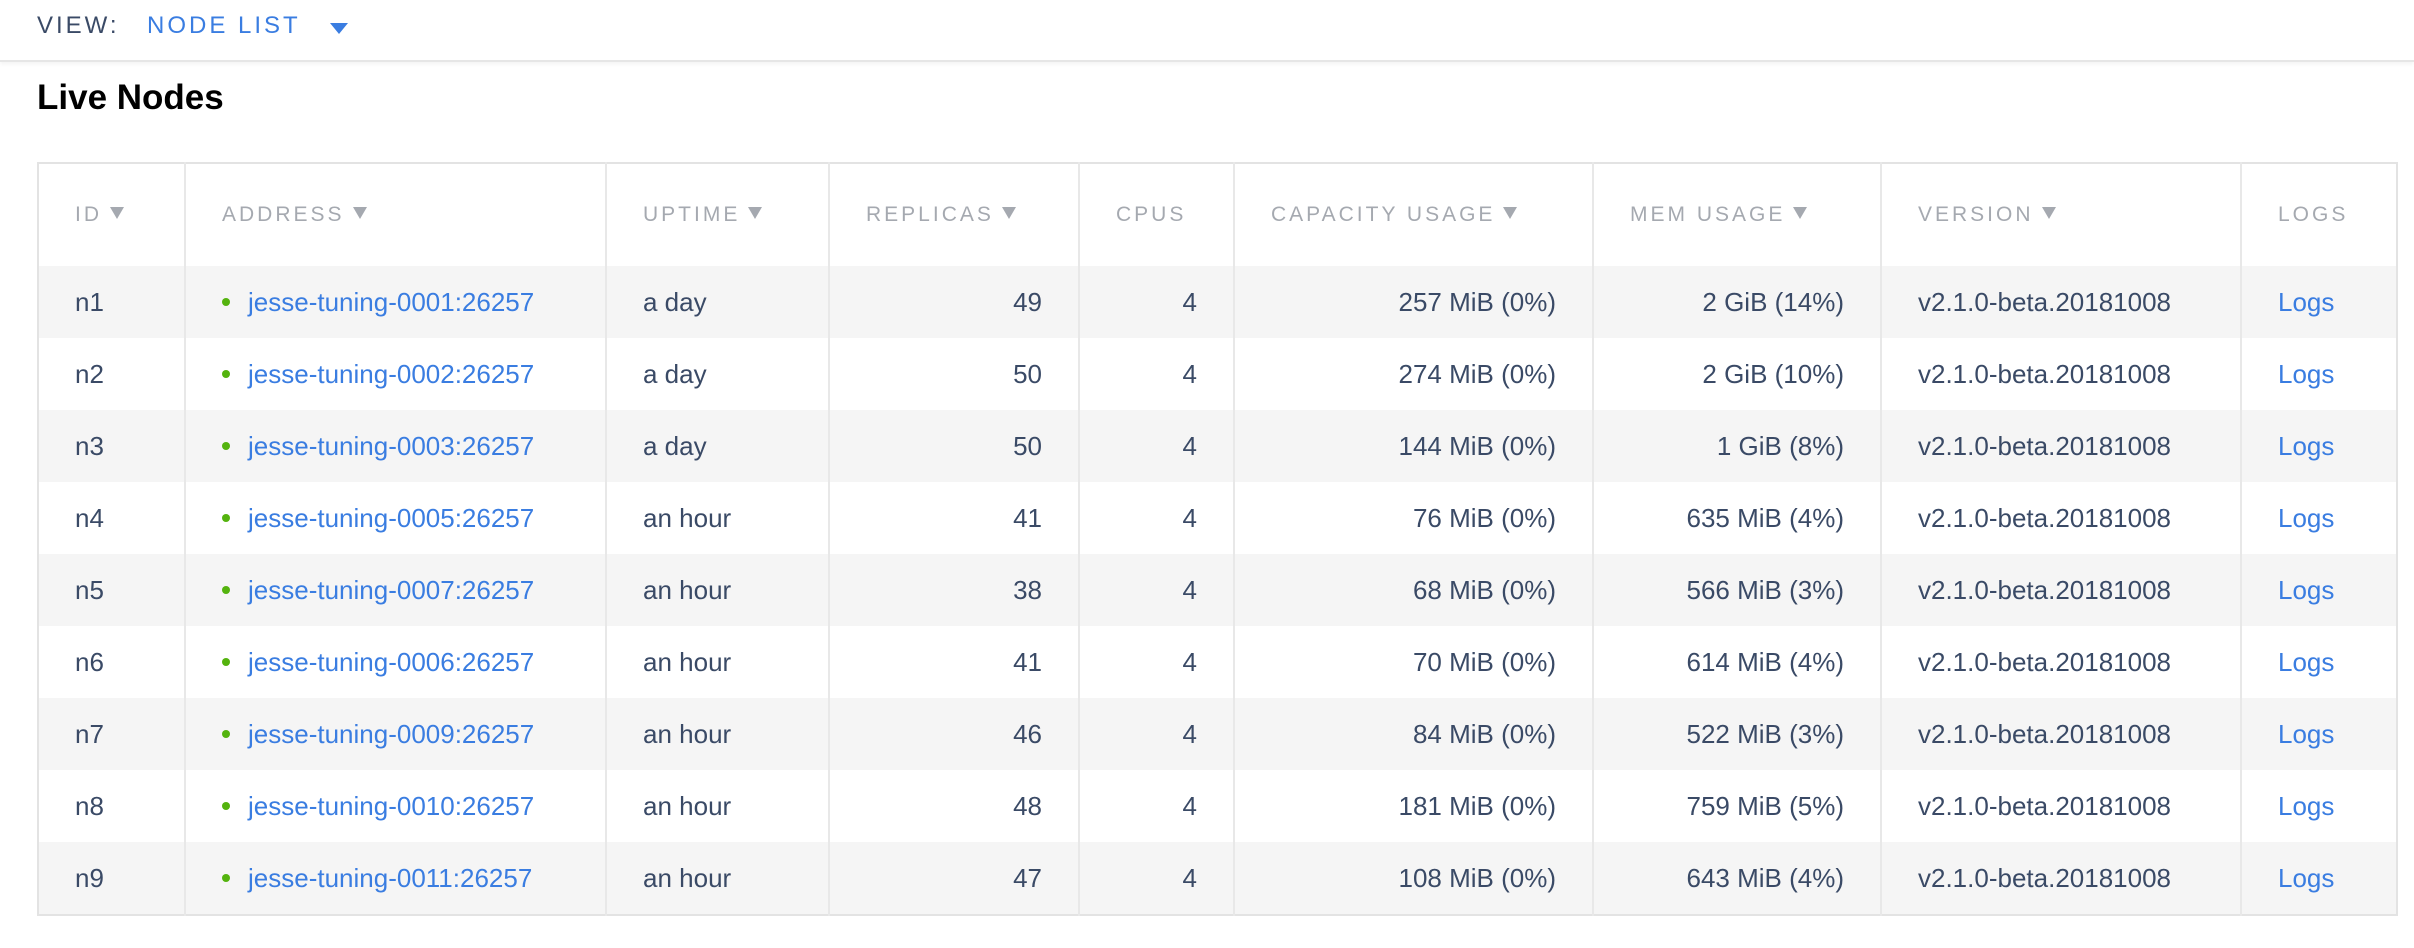 The height and width of the screenshot is (948, 2414). I want to click on table-cell: 76 MiB (0%), so click(1414, 518).